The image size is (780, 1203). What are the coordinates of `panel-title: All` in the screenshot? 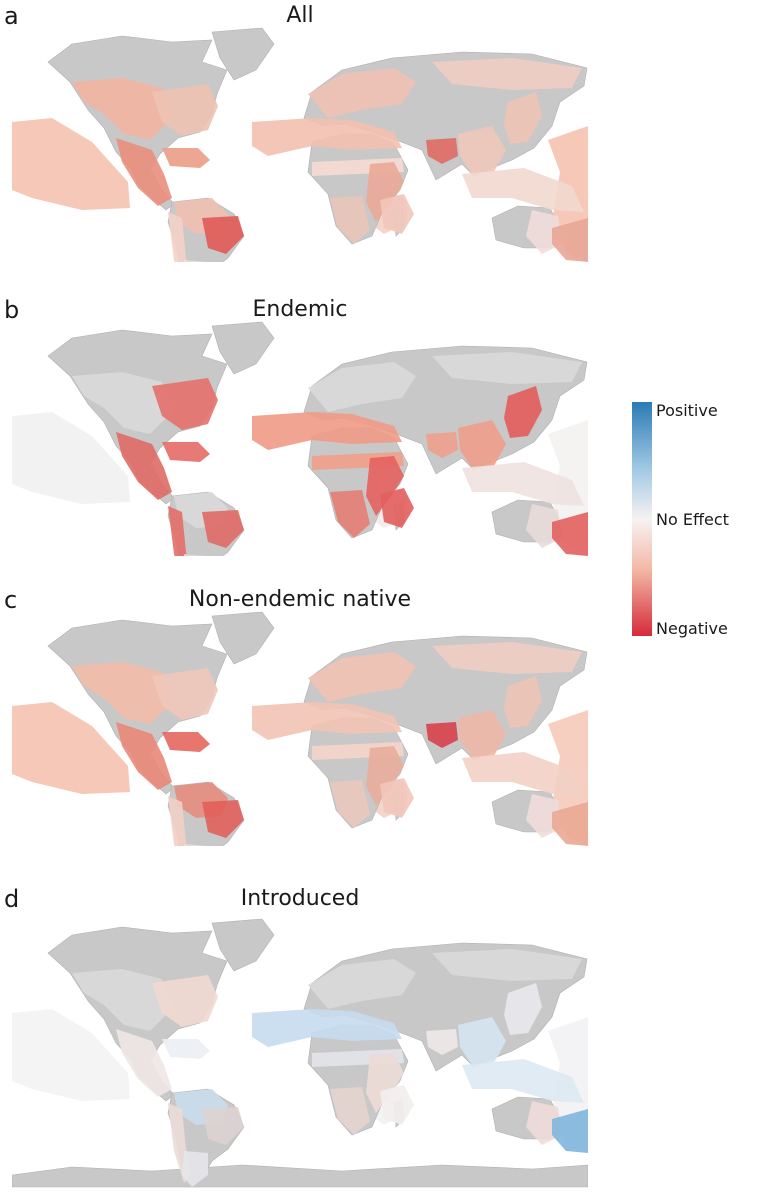 It's located at (300, 15).